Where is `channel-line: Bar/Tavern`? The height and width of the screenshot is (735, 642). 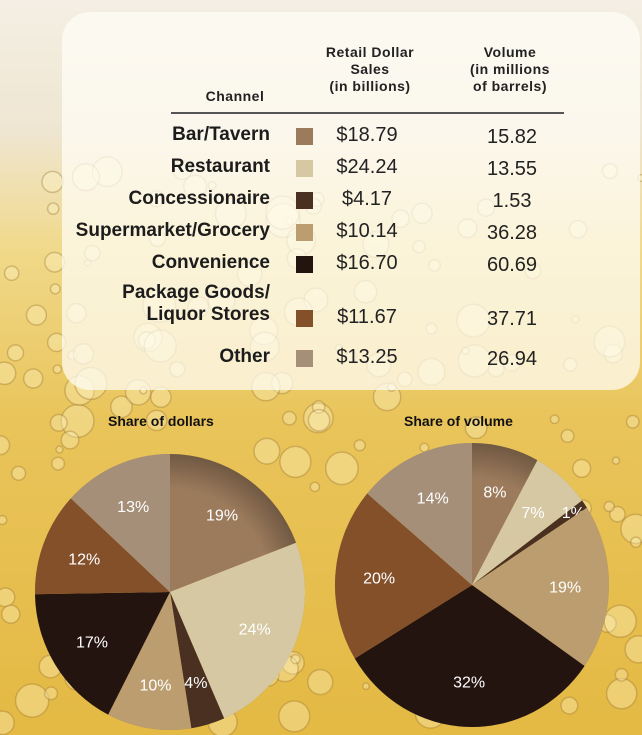 channel-line: Bar/Tavern is located at coordinates (221, 134).